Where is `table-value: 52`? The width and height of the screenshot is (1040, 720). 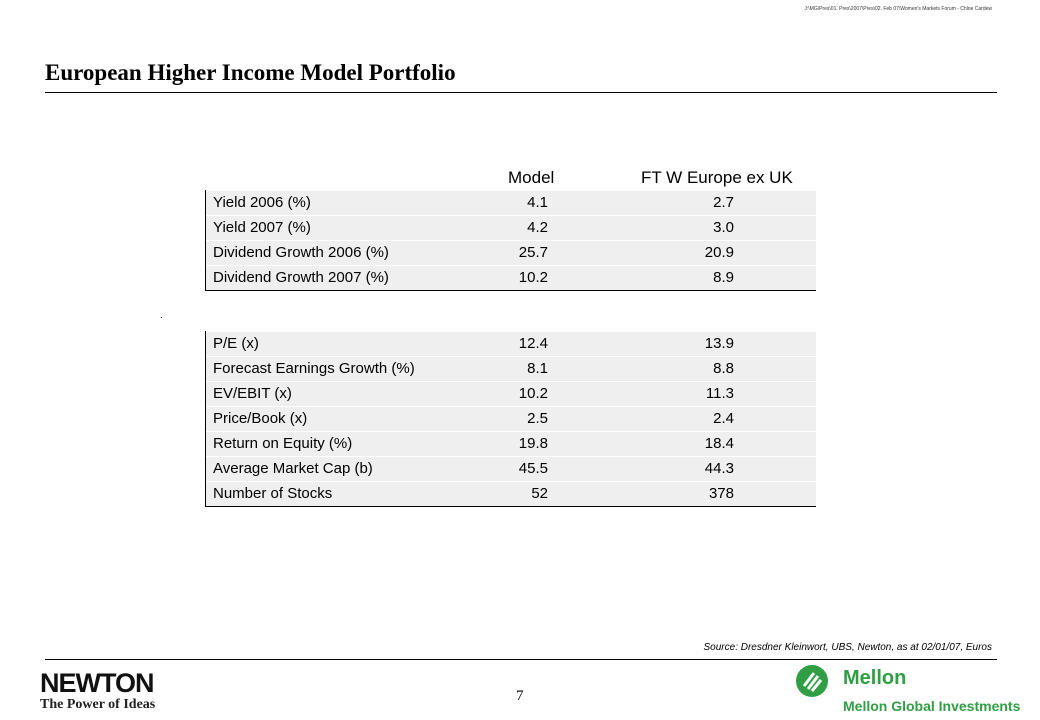
table-value: 52 is located at coordinates (539, 493).